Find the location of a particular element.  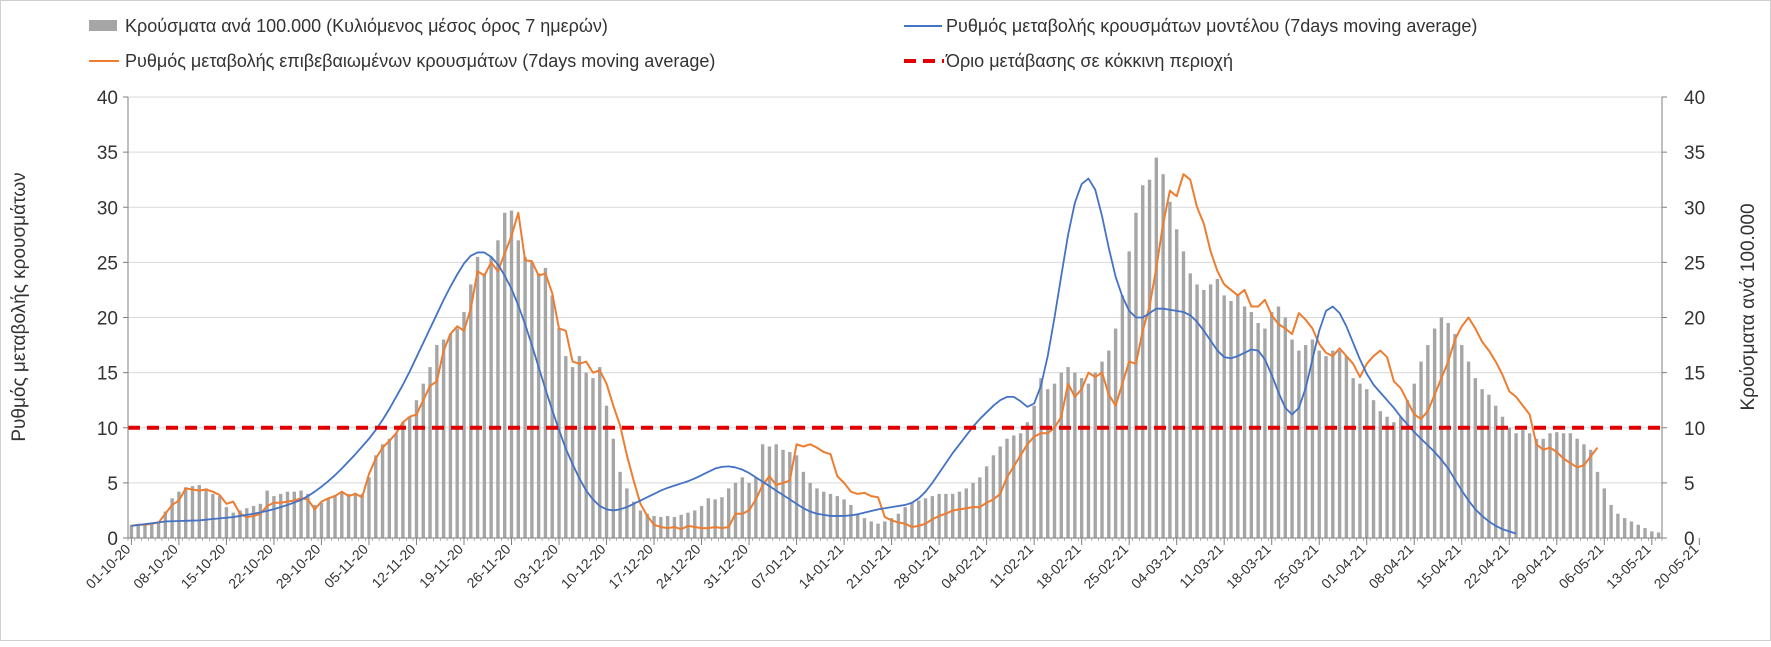

legend-swatch-bars is located at coordinates (103, 25).